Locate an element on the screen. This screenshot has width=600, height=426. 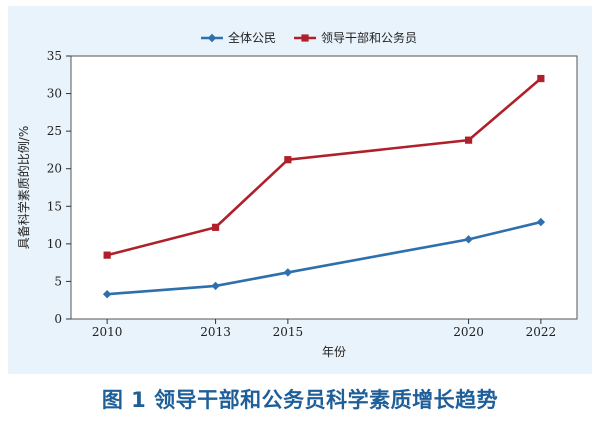
x-tick-label: 2010 is located at coordinates (107, 332).